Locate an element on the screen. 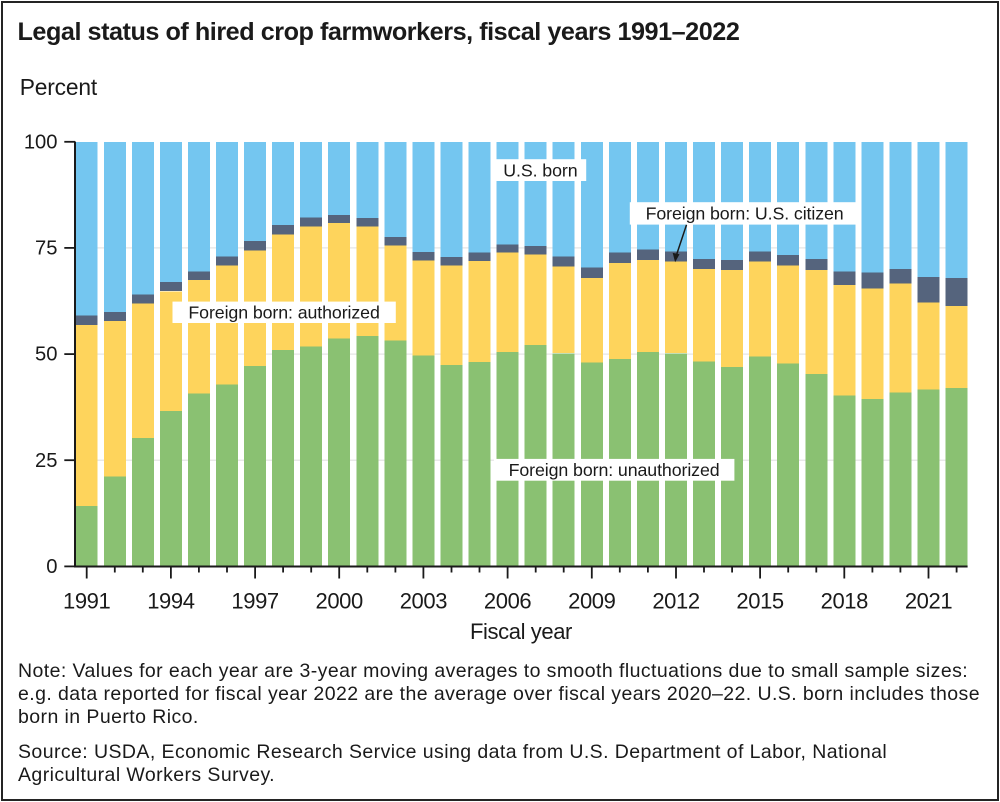  svg-text: Foreign born: authorized is located at coordinates (283, 313).